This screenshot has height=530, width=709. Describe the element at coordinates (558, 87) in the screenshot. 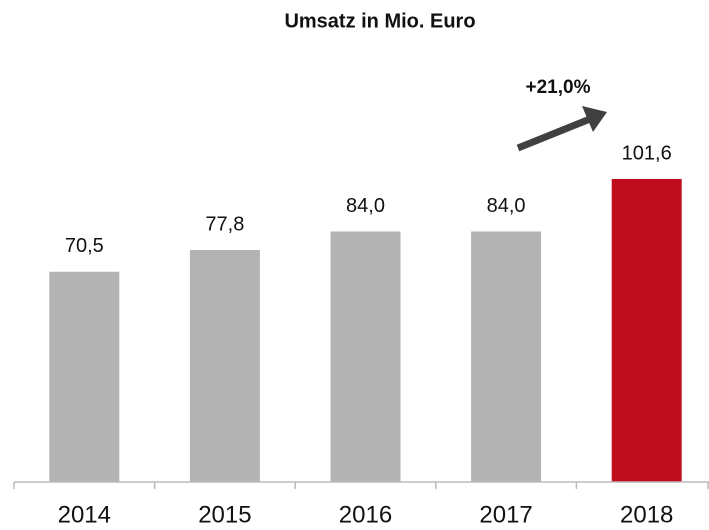

I see `annotation: +21,0%` at that location.